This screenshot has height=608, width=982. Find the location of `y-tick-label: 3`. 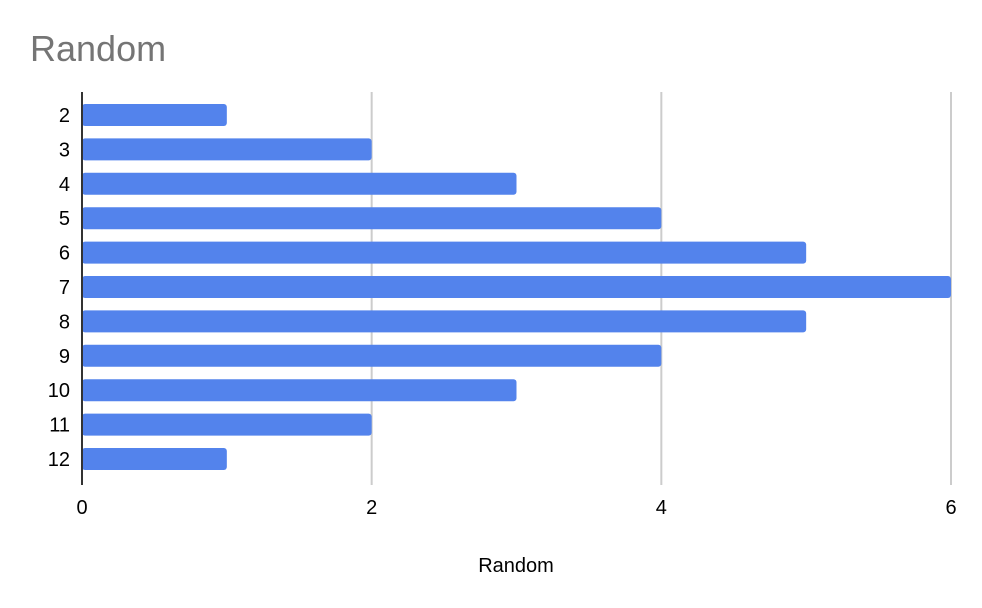

y-tick-label: 3 is located at coordinates (64, 150).